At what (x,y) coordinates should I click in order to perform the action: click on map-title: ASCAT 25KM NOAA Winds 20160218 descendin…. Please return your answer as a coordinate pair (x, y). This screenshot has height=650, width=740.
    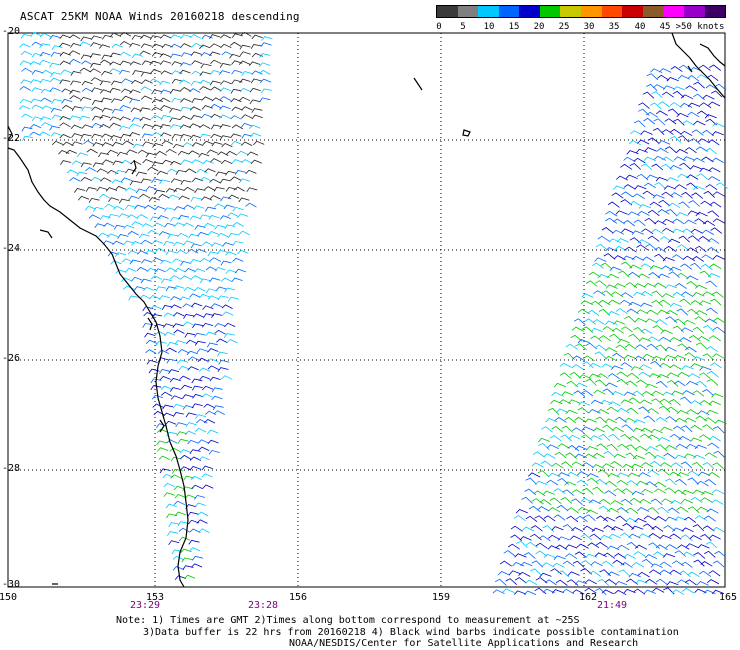
    Looking at the image, I should click on (160, 16).